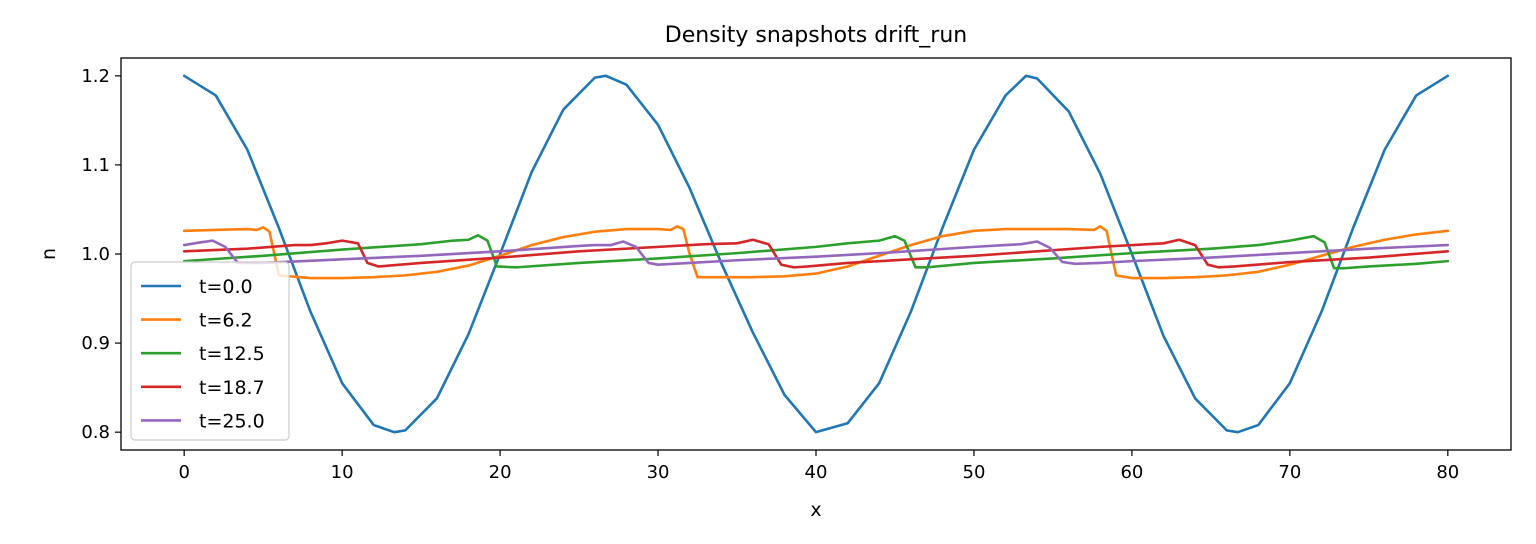 This screenshot has width=1536, height=544. I want to click on x-tick-label: 50, so click(974, 472).